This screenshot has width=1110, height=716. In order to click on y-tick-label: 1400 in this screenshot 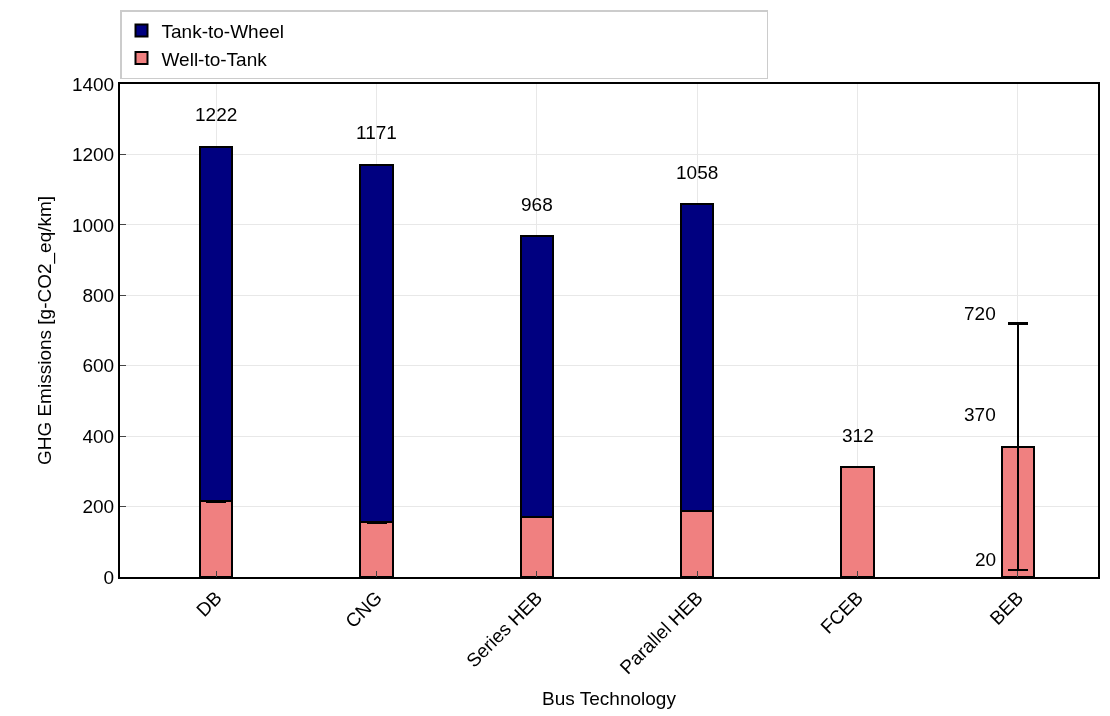, I will do `click(93, 84)`.